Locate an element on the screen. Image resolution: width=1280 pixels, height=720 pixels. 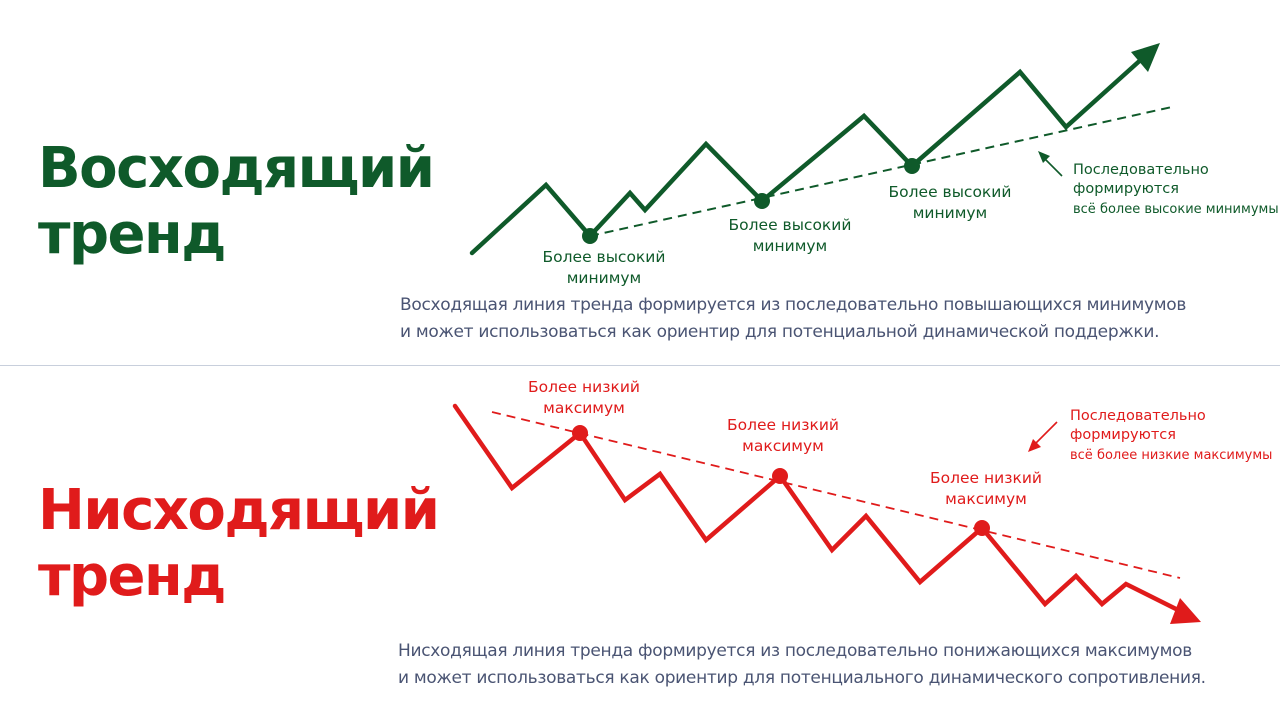
downtrend-note-pointer-head is located at coordinates (1034, 445).